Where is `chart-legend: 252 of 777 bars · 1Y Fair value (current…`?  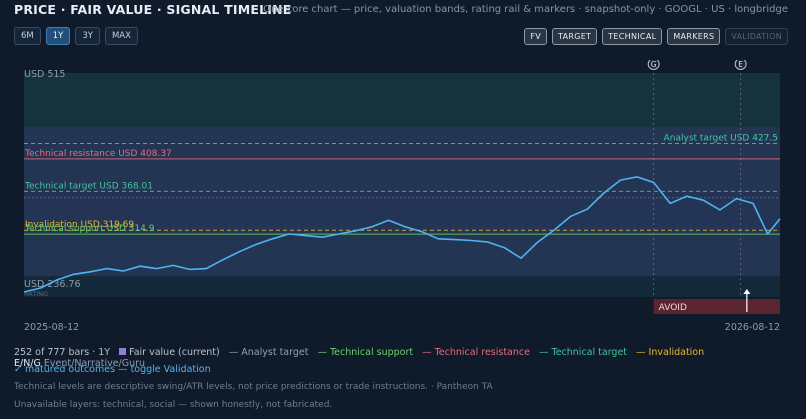
chart-legend: 252 of 777 bars · 1Y Fair value (current… is located at coordinates (409, 358).